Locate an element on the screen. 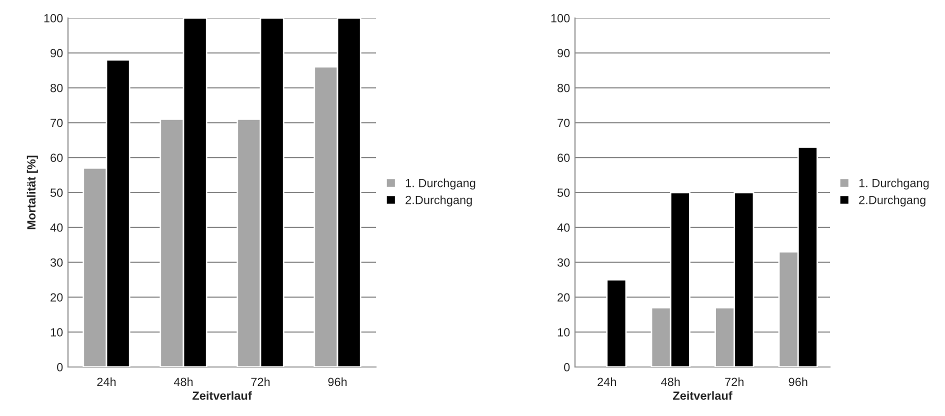 This screenshot has width=945, height=416. y-axis-title: Mortalität [%] is located at coordinates (32, 193).